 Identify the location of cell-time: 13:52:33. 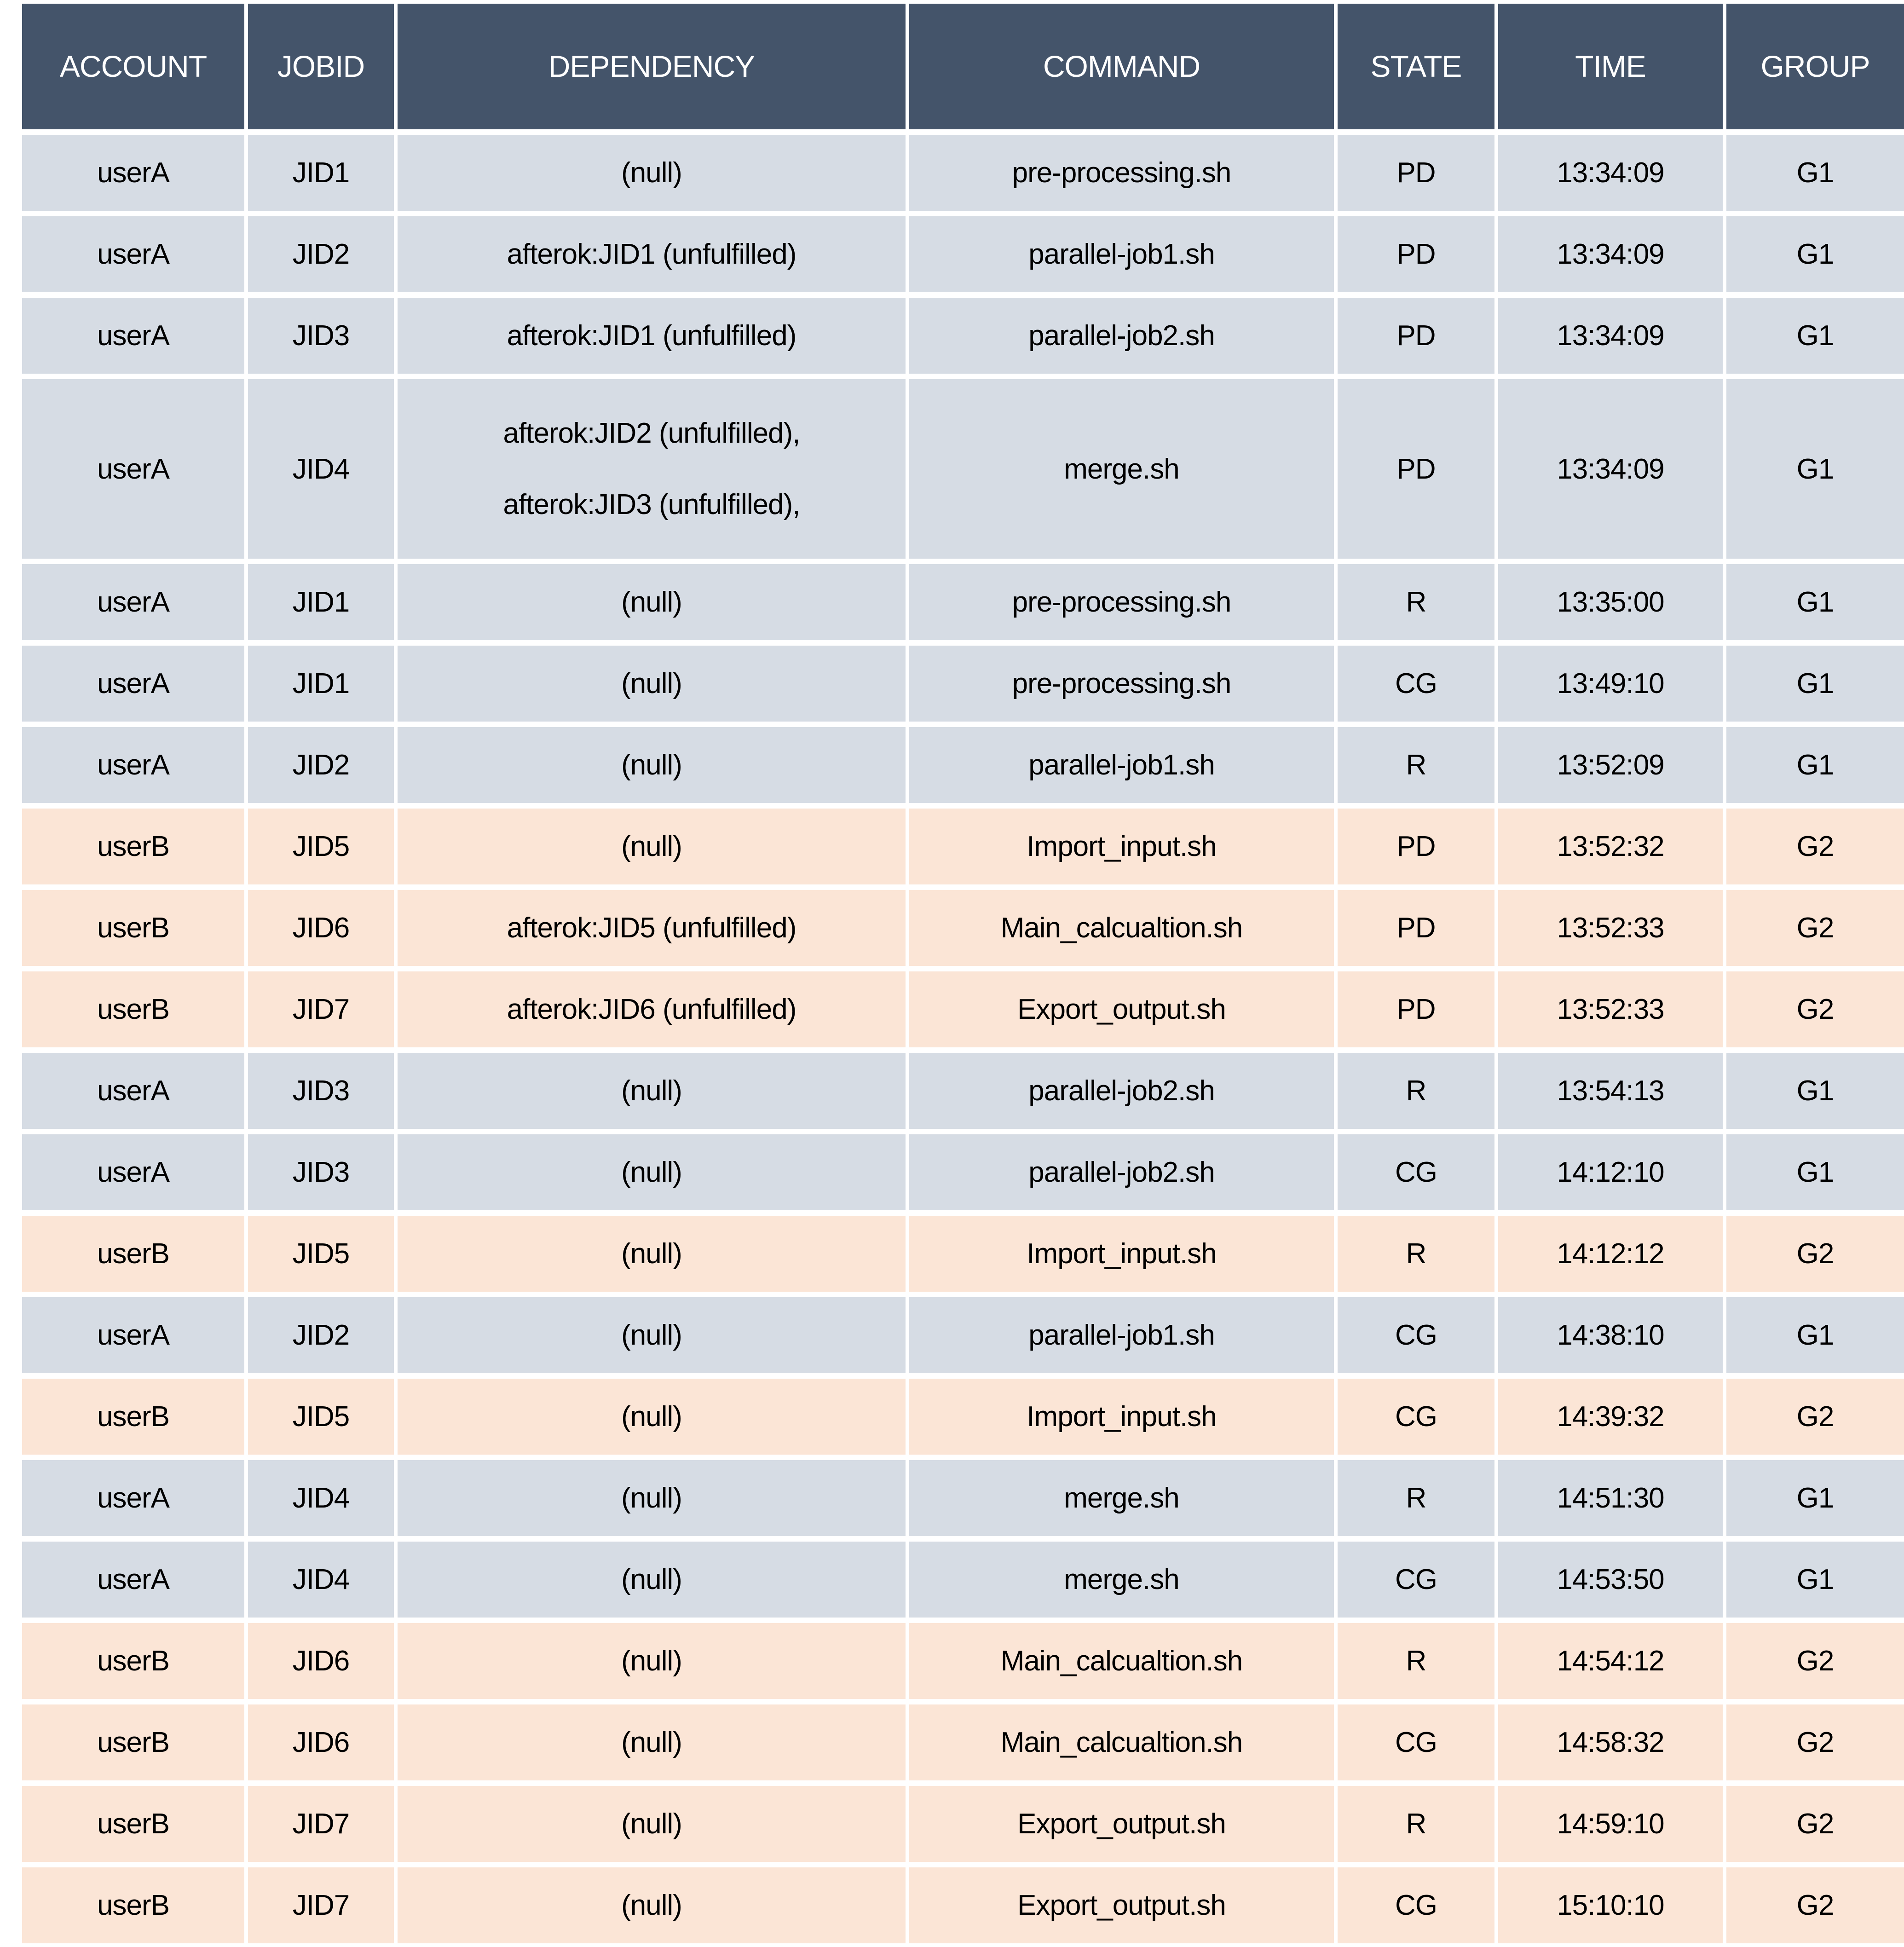
(1610, 1009).